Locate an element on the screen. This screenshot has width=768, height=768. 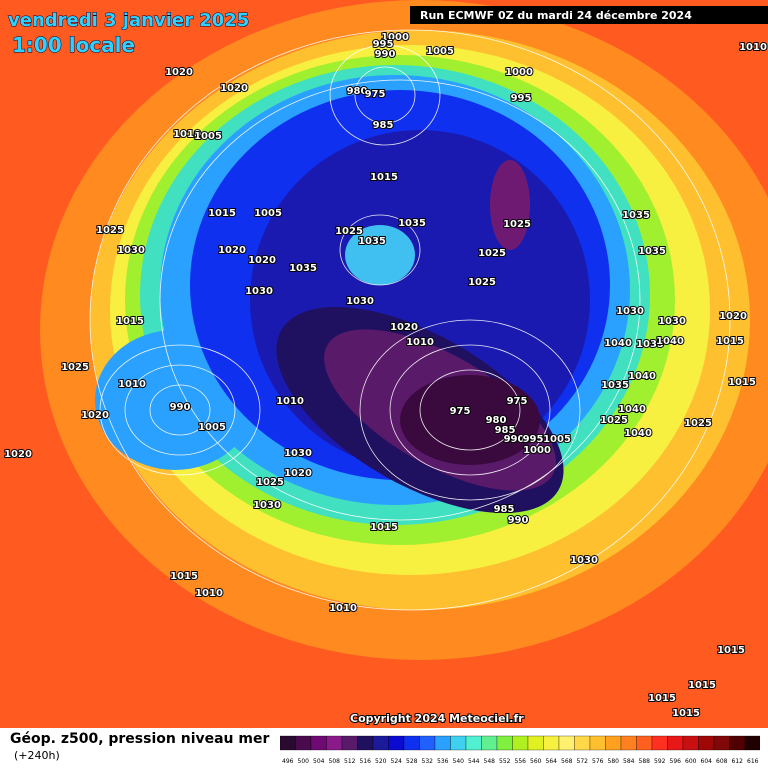
legend-label: 572 is located at coordinates (583, 761).